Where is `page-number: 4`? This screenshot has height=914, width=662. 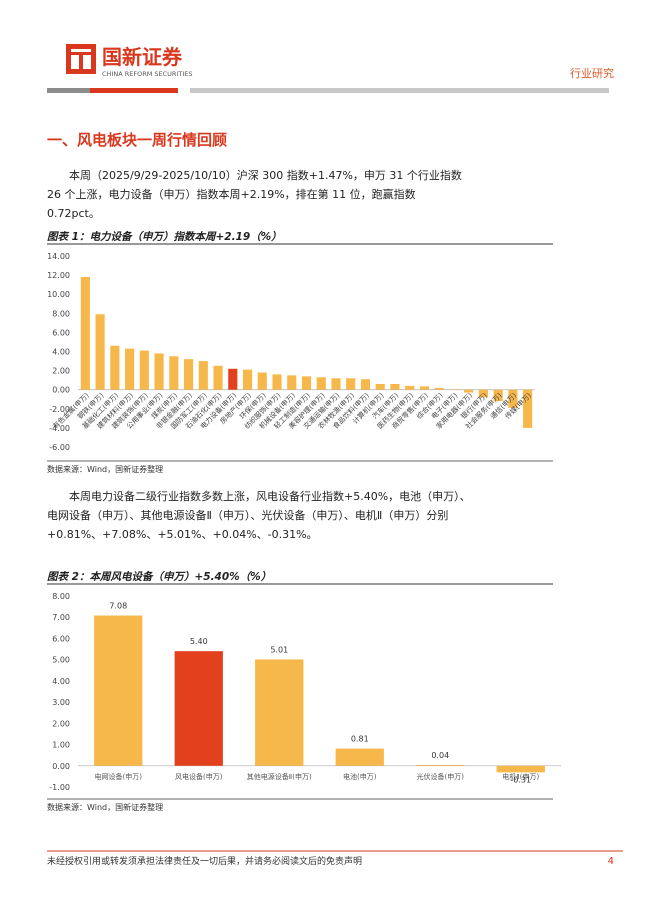 page-number: 4 is located at coordinates (611, 861).